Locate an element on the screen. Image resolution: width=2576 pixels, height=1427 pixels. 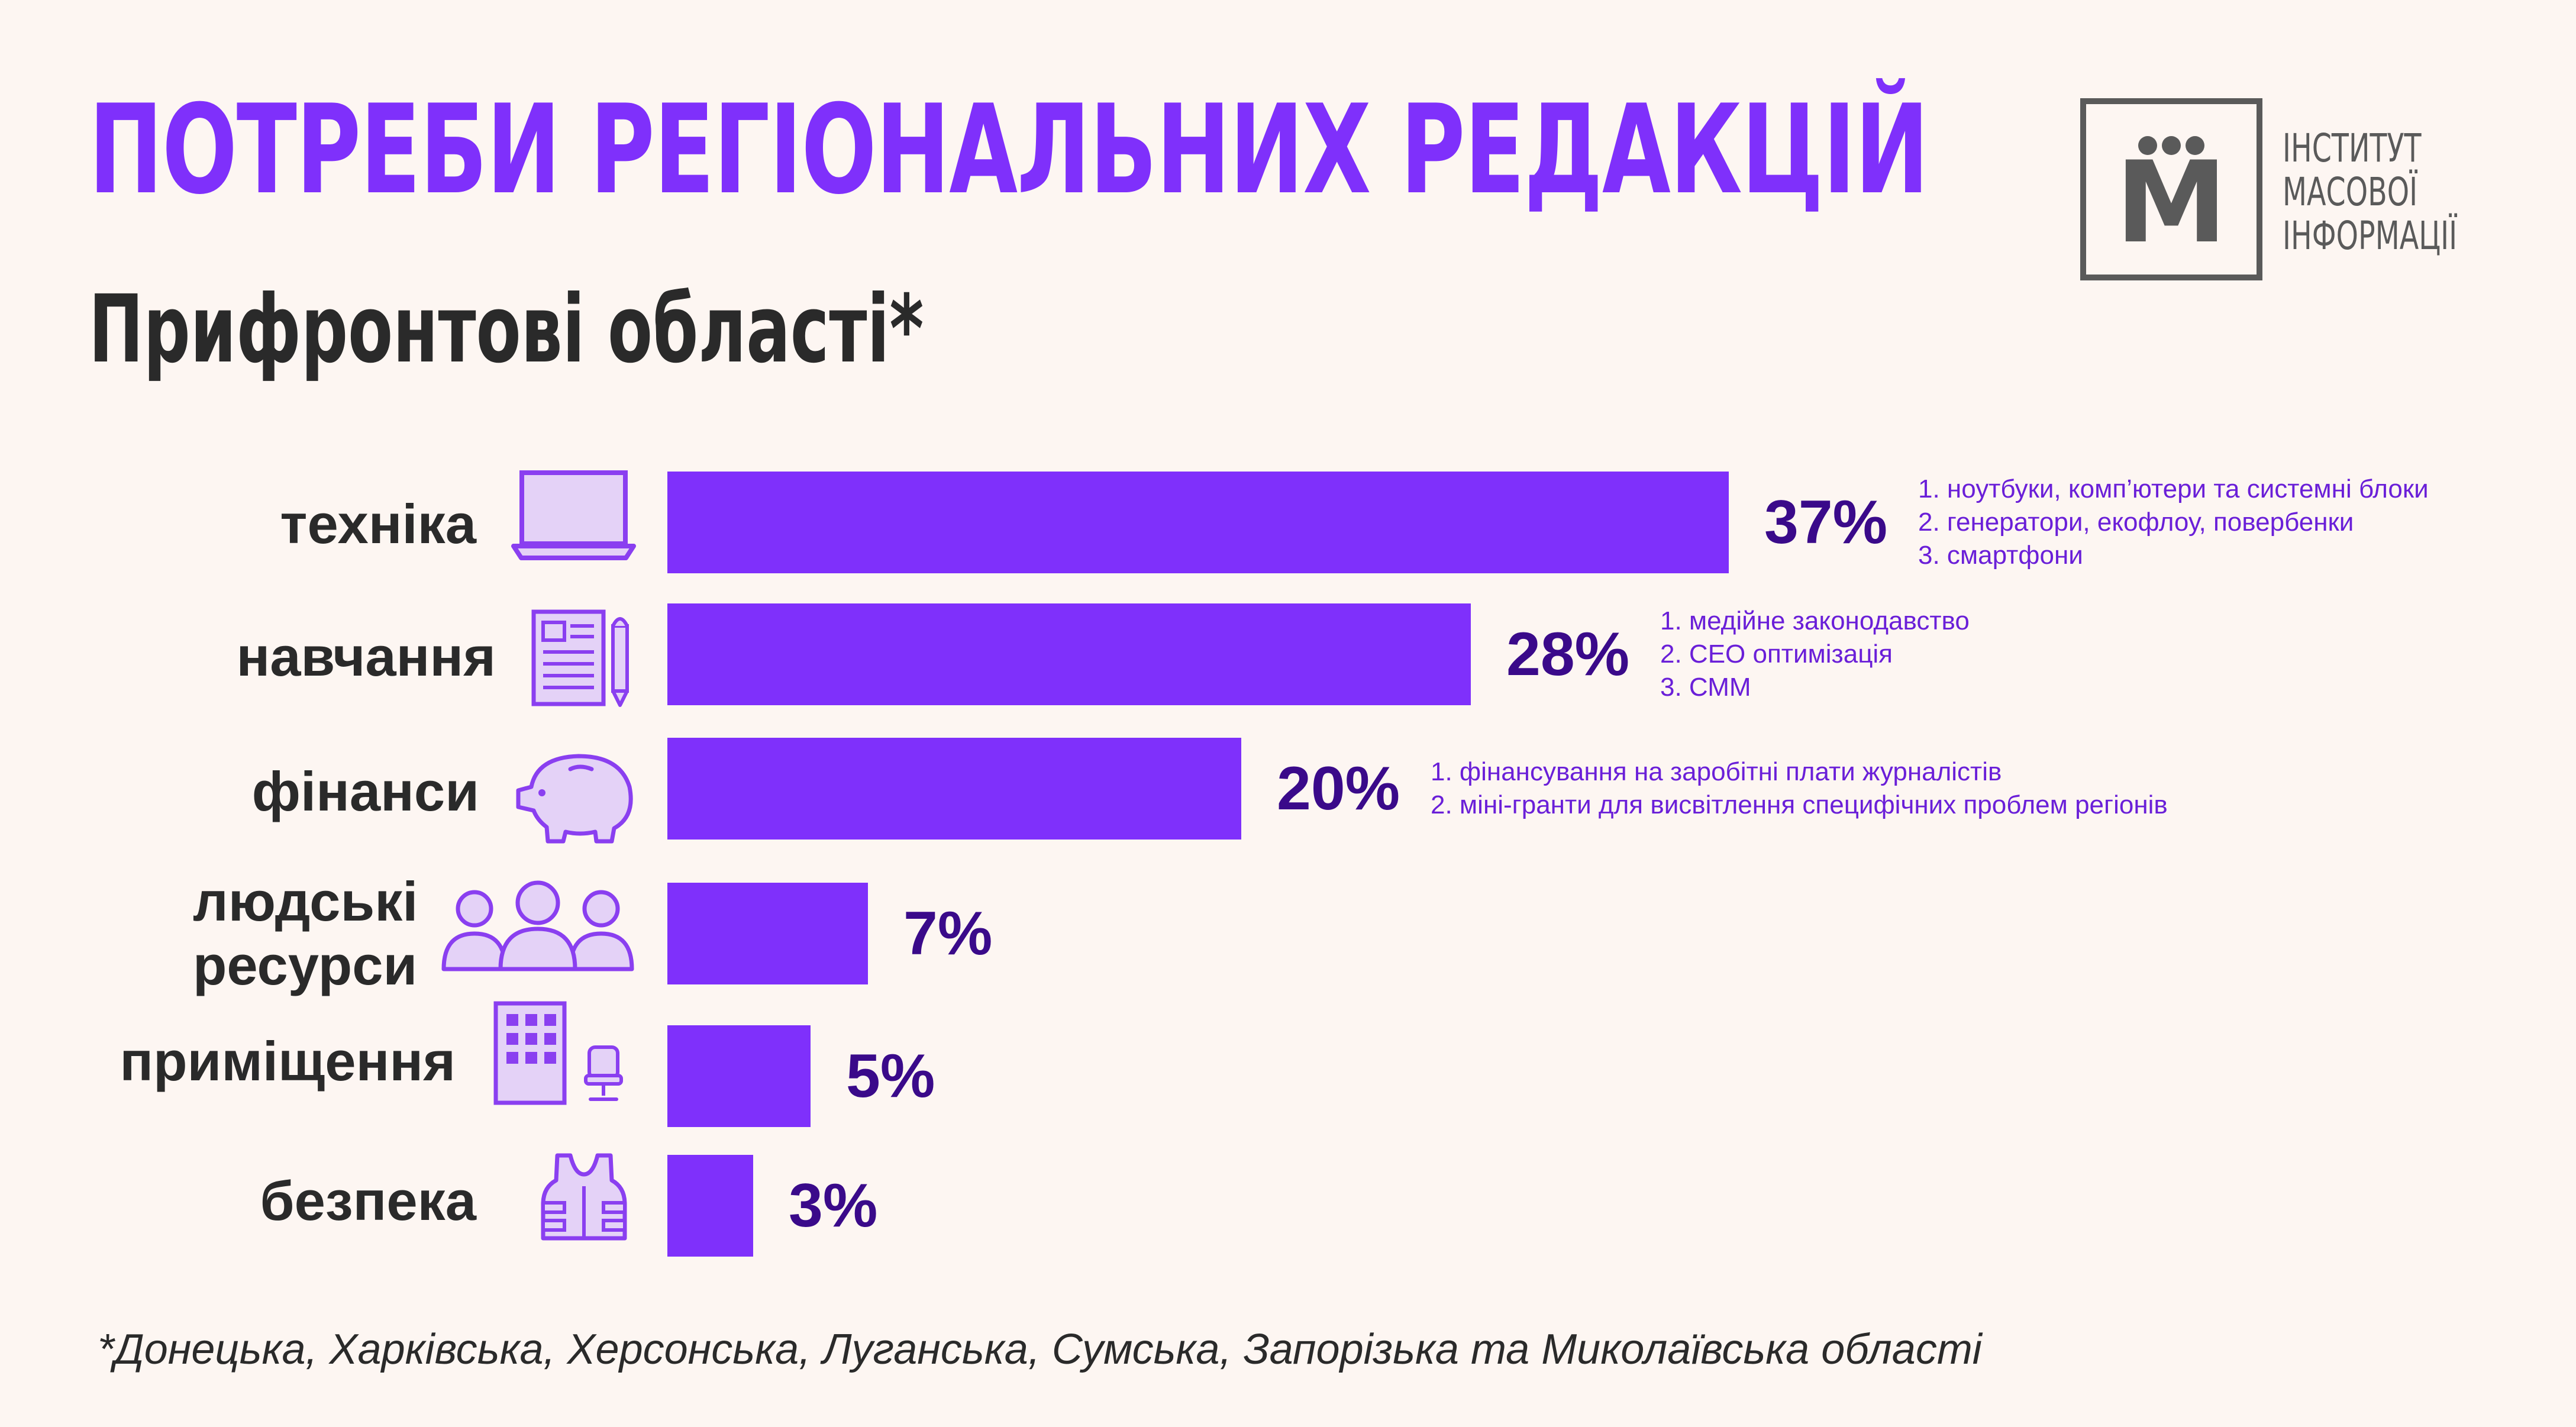
data-label: 5% is located at coordinates (890, 1076).